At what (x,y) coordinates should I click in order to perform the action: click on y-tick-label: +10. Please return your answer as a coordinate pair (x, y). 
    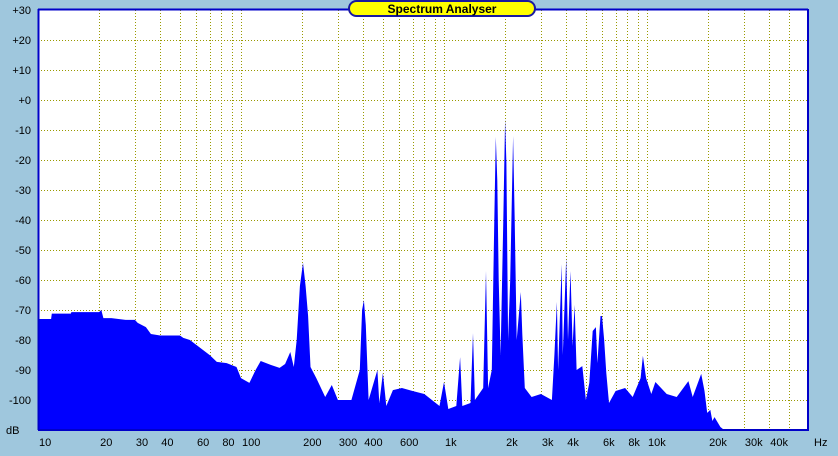
    Looking at the image, I should click on (21, 71).